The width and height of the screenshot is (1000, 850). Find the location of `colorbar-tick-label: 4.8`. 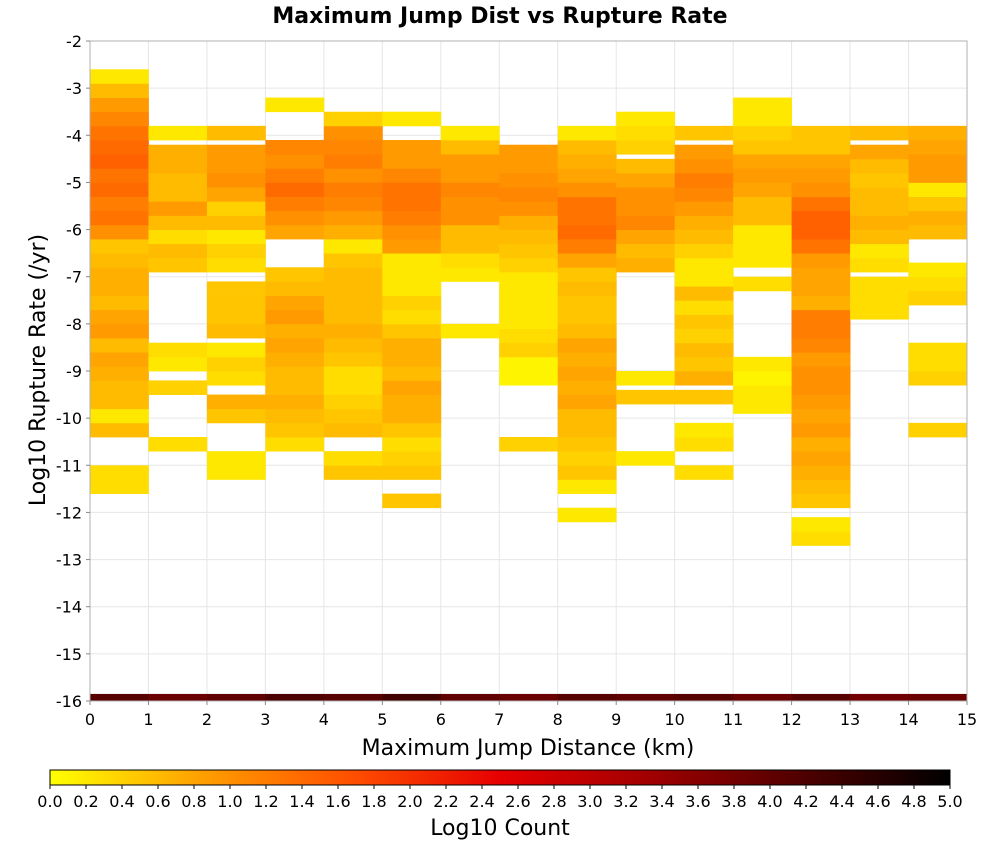

colorbar-tick-label: 4.8 is located at coordinates (913, 801).